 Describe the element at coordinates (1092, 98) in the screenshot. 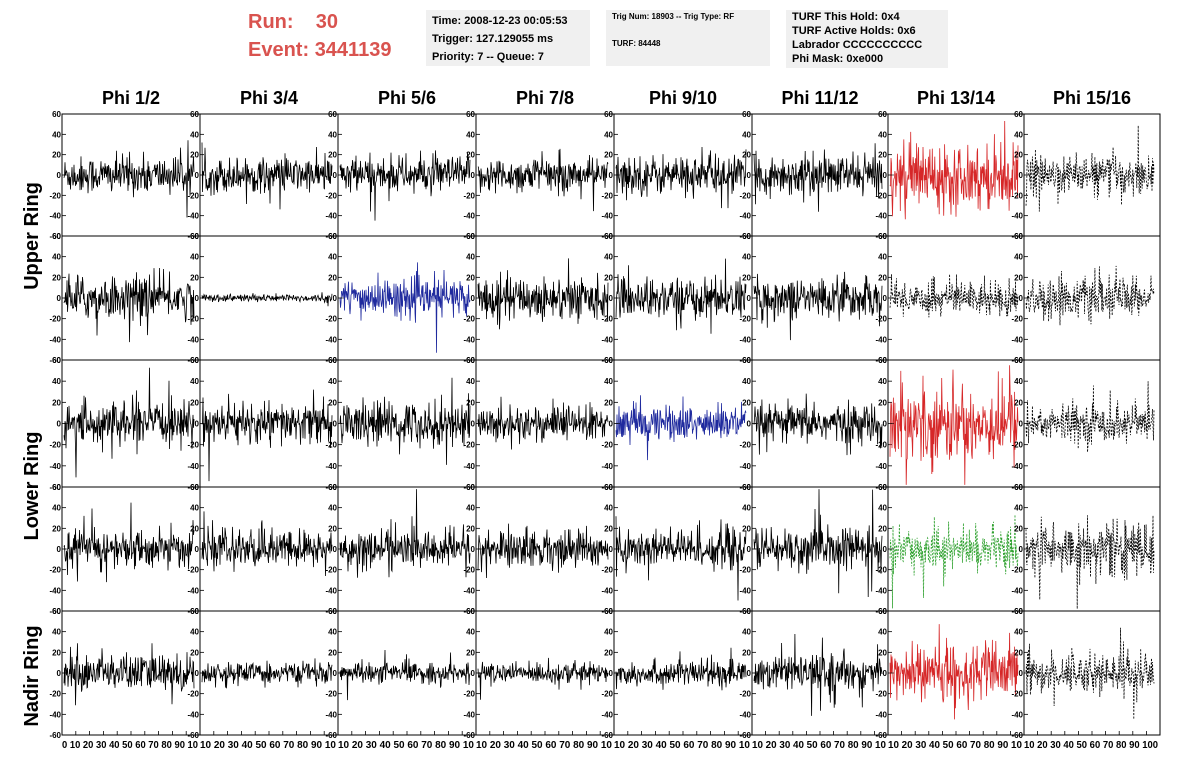

I see `column-title: Phi 15/16` at that location.